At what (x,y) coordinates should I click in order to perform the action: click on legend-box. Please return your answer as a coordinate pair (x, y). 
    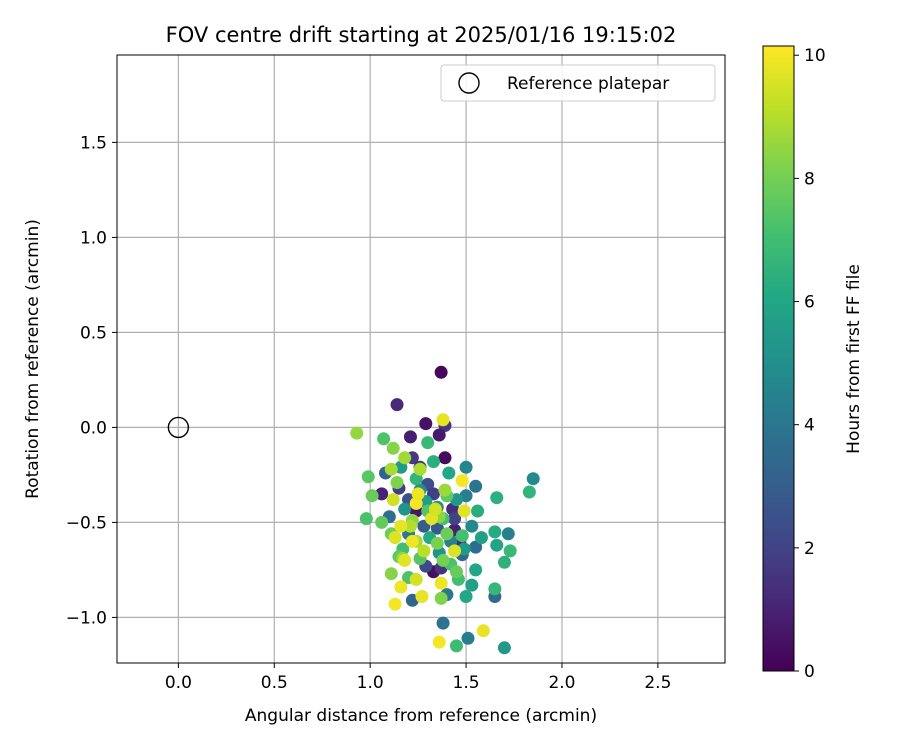
    Looking at the image, I should click on (578, 83).